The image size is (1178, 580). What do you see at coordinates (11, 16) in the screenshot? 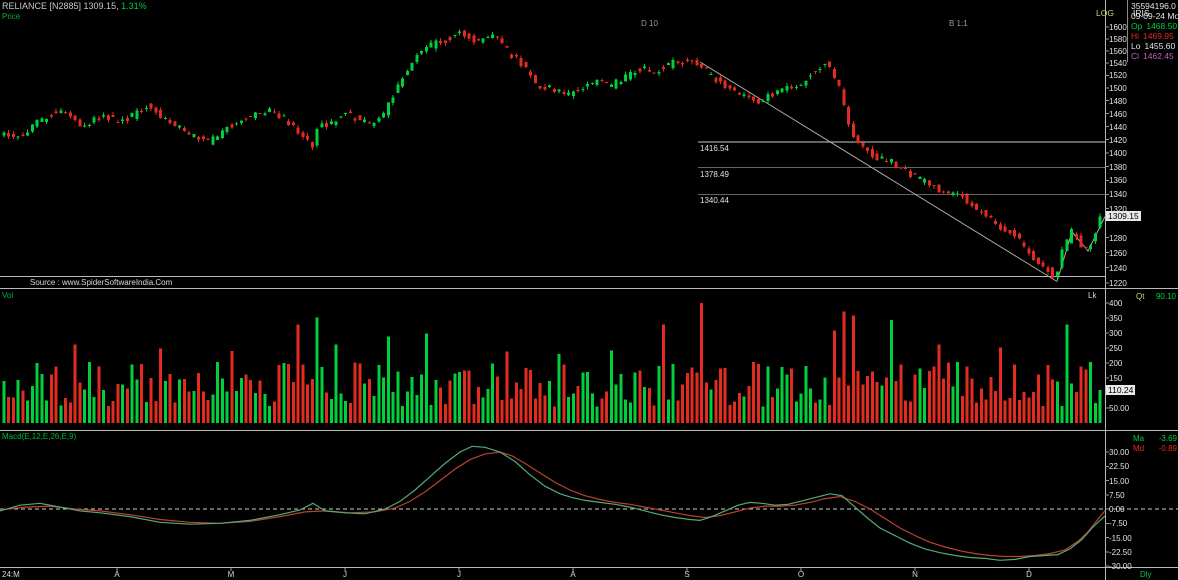
I see `price-panel-label: Price` at bounding box center [11, 16].